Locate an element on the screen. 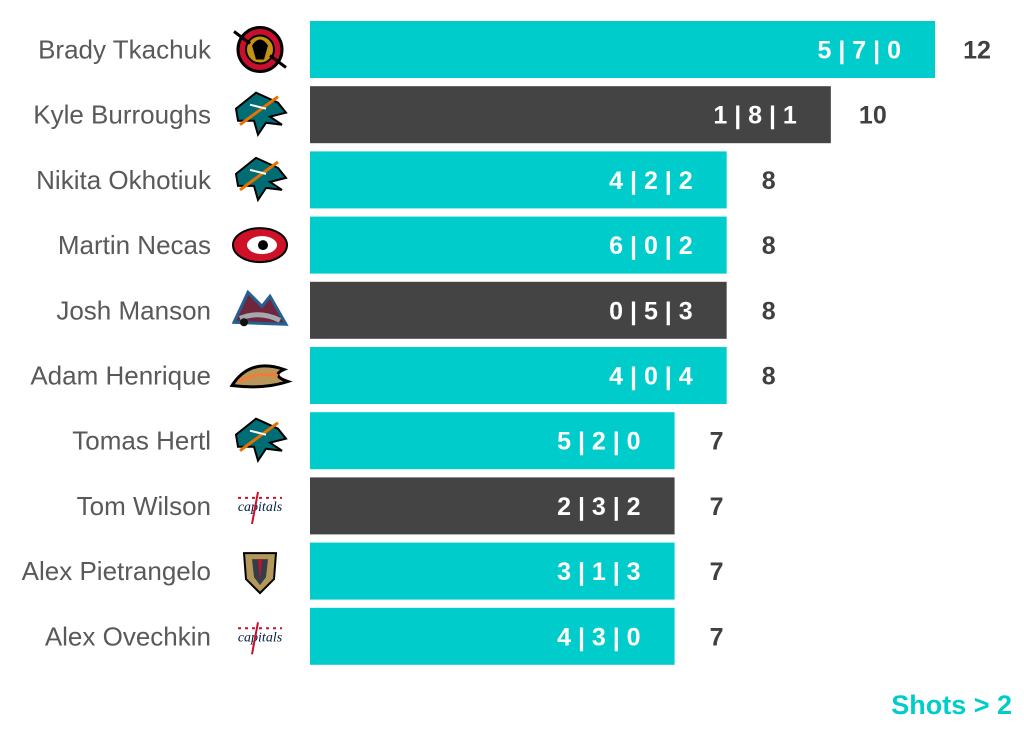 This screenshot has width=1024, height=731. bar-row: Alex Pietrangelo 3 | 1 | 3 7 is located at coordinates (373, 571).